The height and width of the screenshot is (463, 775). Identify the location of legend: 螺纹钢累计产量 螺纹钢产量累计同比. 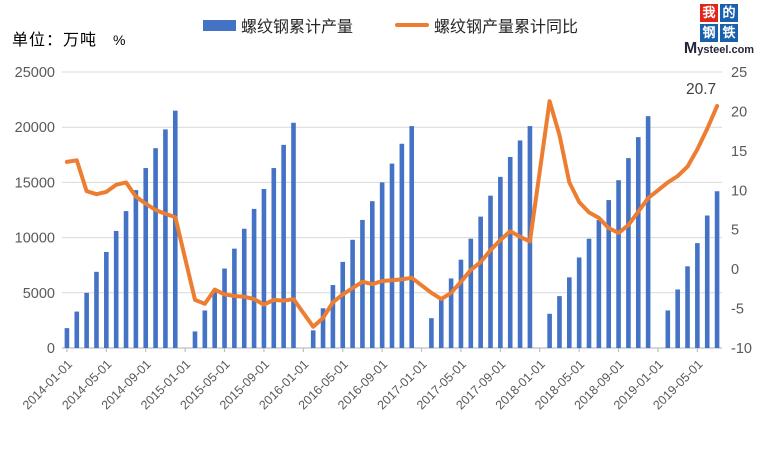
(390, 25).